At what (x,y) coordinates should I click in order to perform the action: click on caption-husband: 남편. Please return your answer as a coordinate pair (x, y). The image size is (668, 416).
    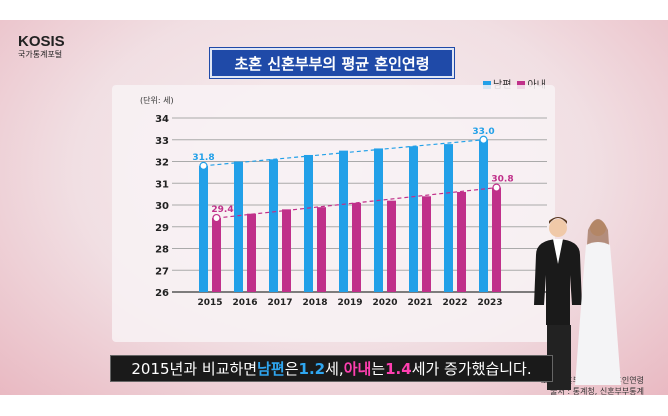
    Looking at the image, I should click on (271, 369).